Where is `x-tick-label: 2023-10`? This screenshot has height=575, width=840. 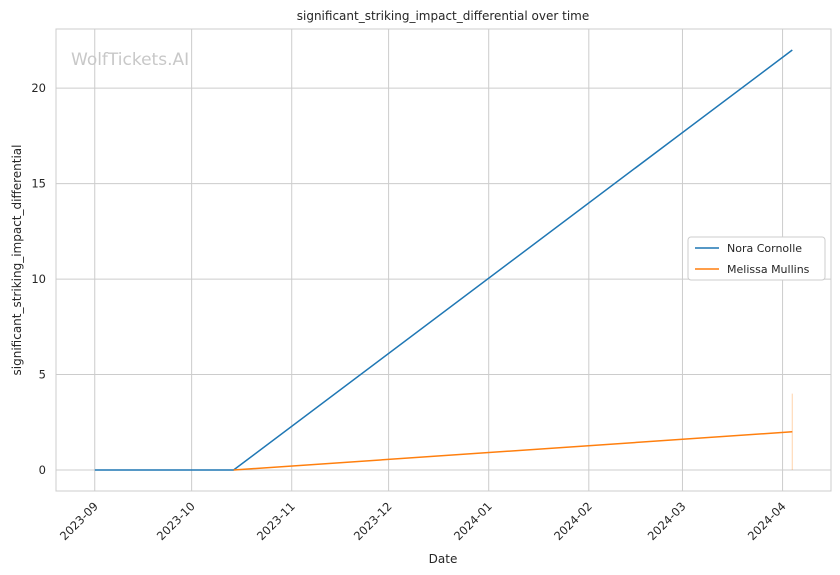 x-tick-label: 2023-10 is located at coordinates (176, 521).